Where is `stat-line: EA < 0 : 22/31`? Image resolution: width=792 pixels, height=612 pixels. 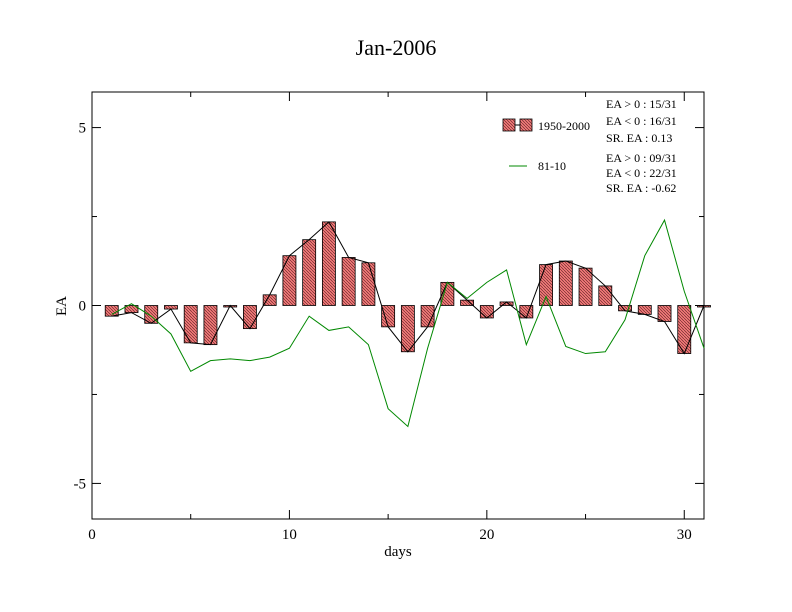 stat-line: EA < 0 : 22/31 is located at coordinates (641, 173).